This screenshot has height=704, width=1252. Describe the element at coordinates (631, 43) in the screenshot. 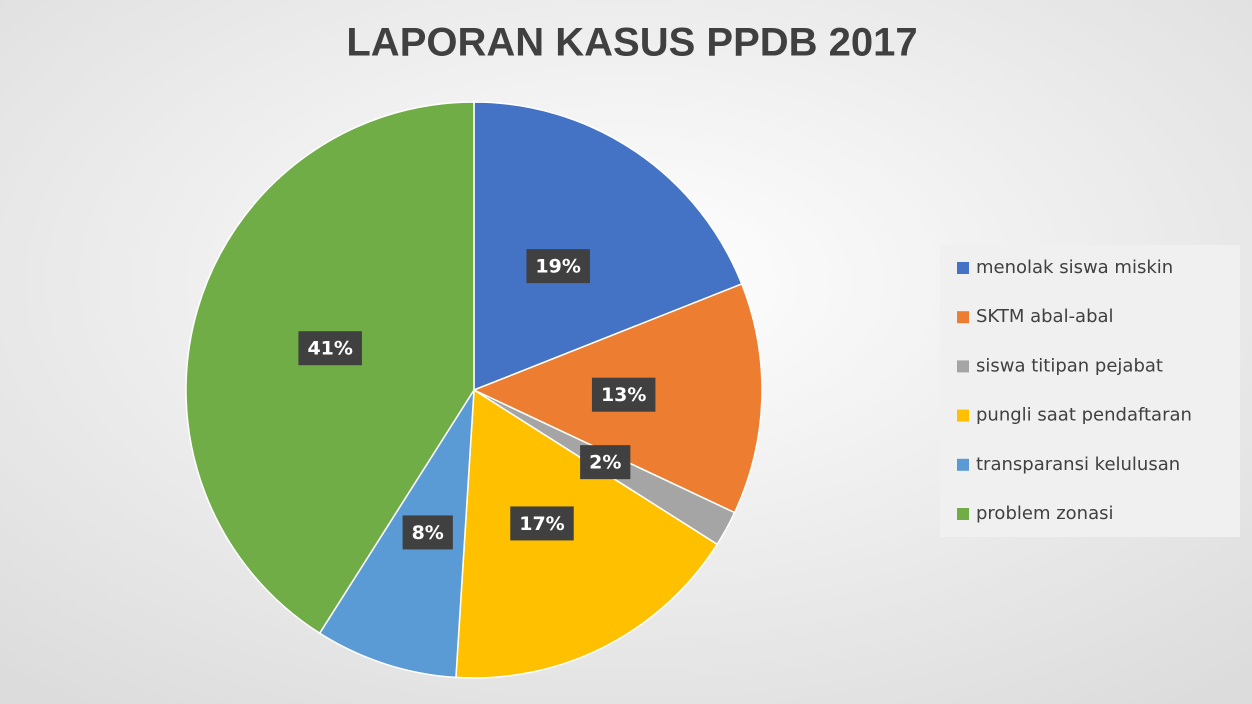

I see `chart-title: LAPORAN KASUS PPDB 2017` at that location.